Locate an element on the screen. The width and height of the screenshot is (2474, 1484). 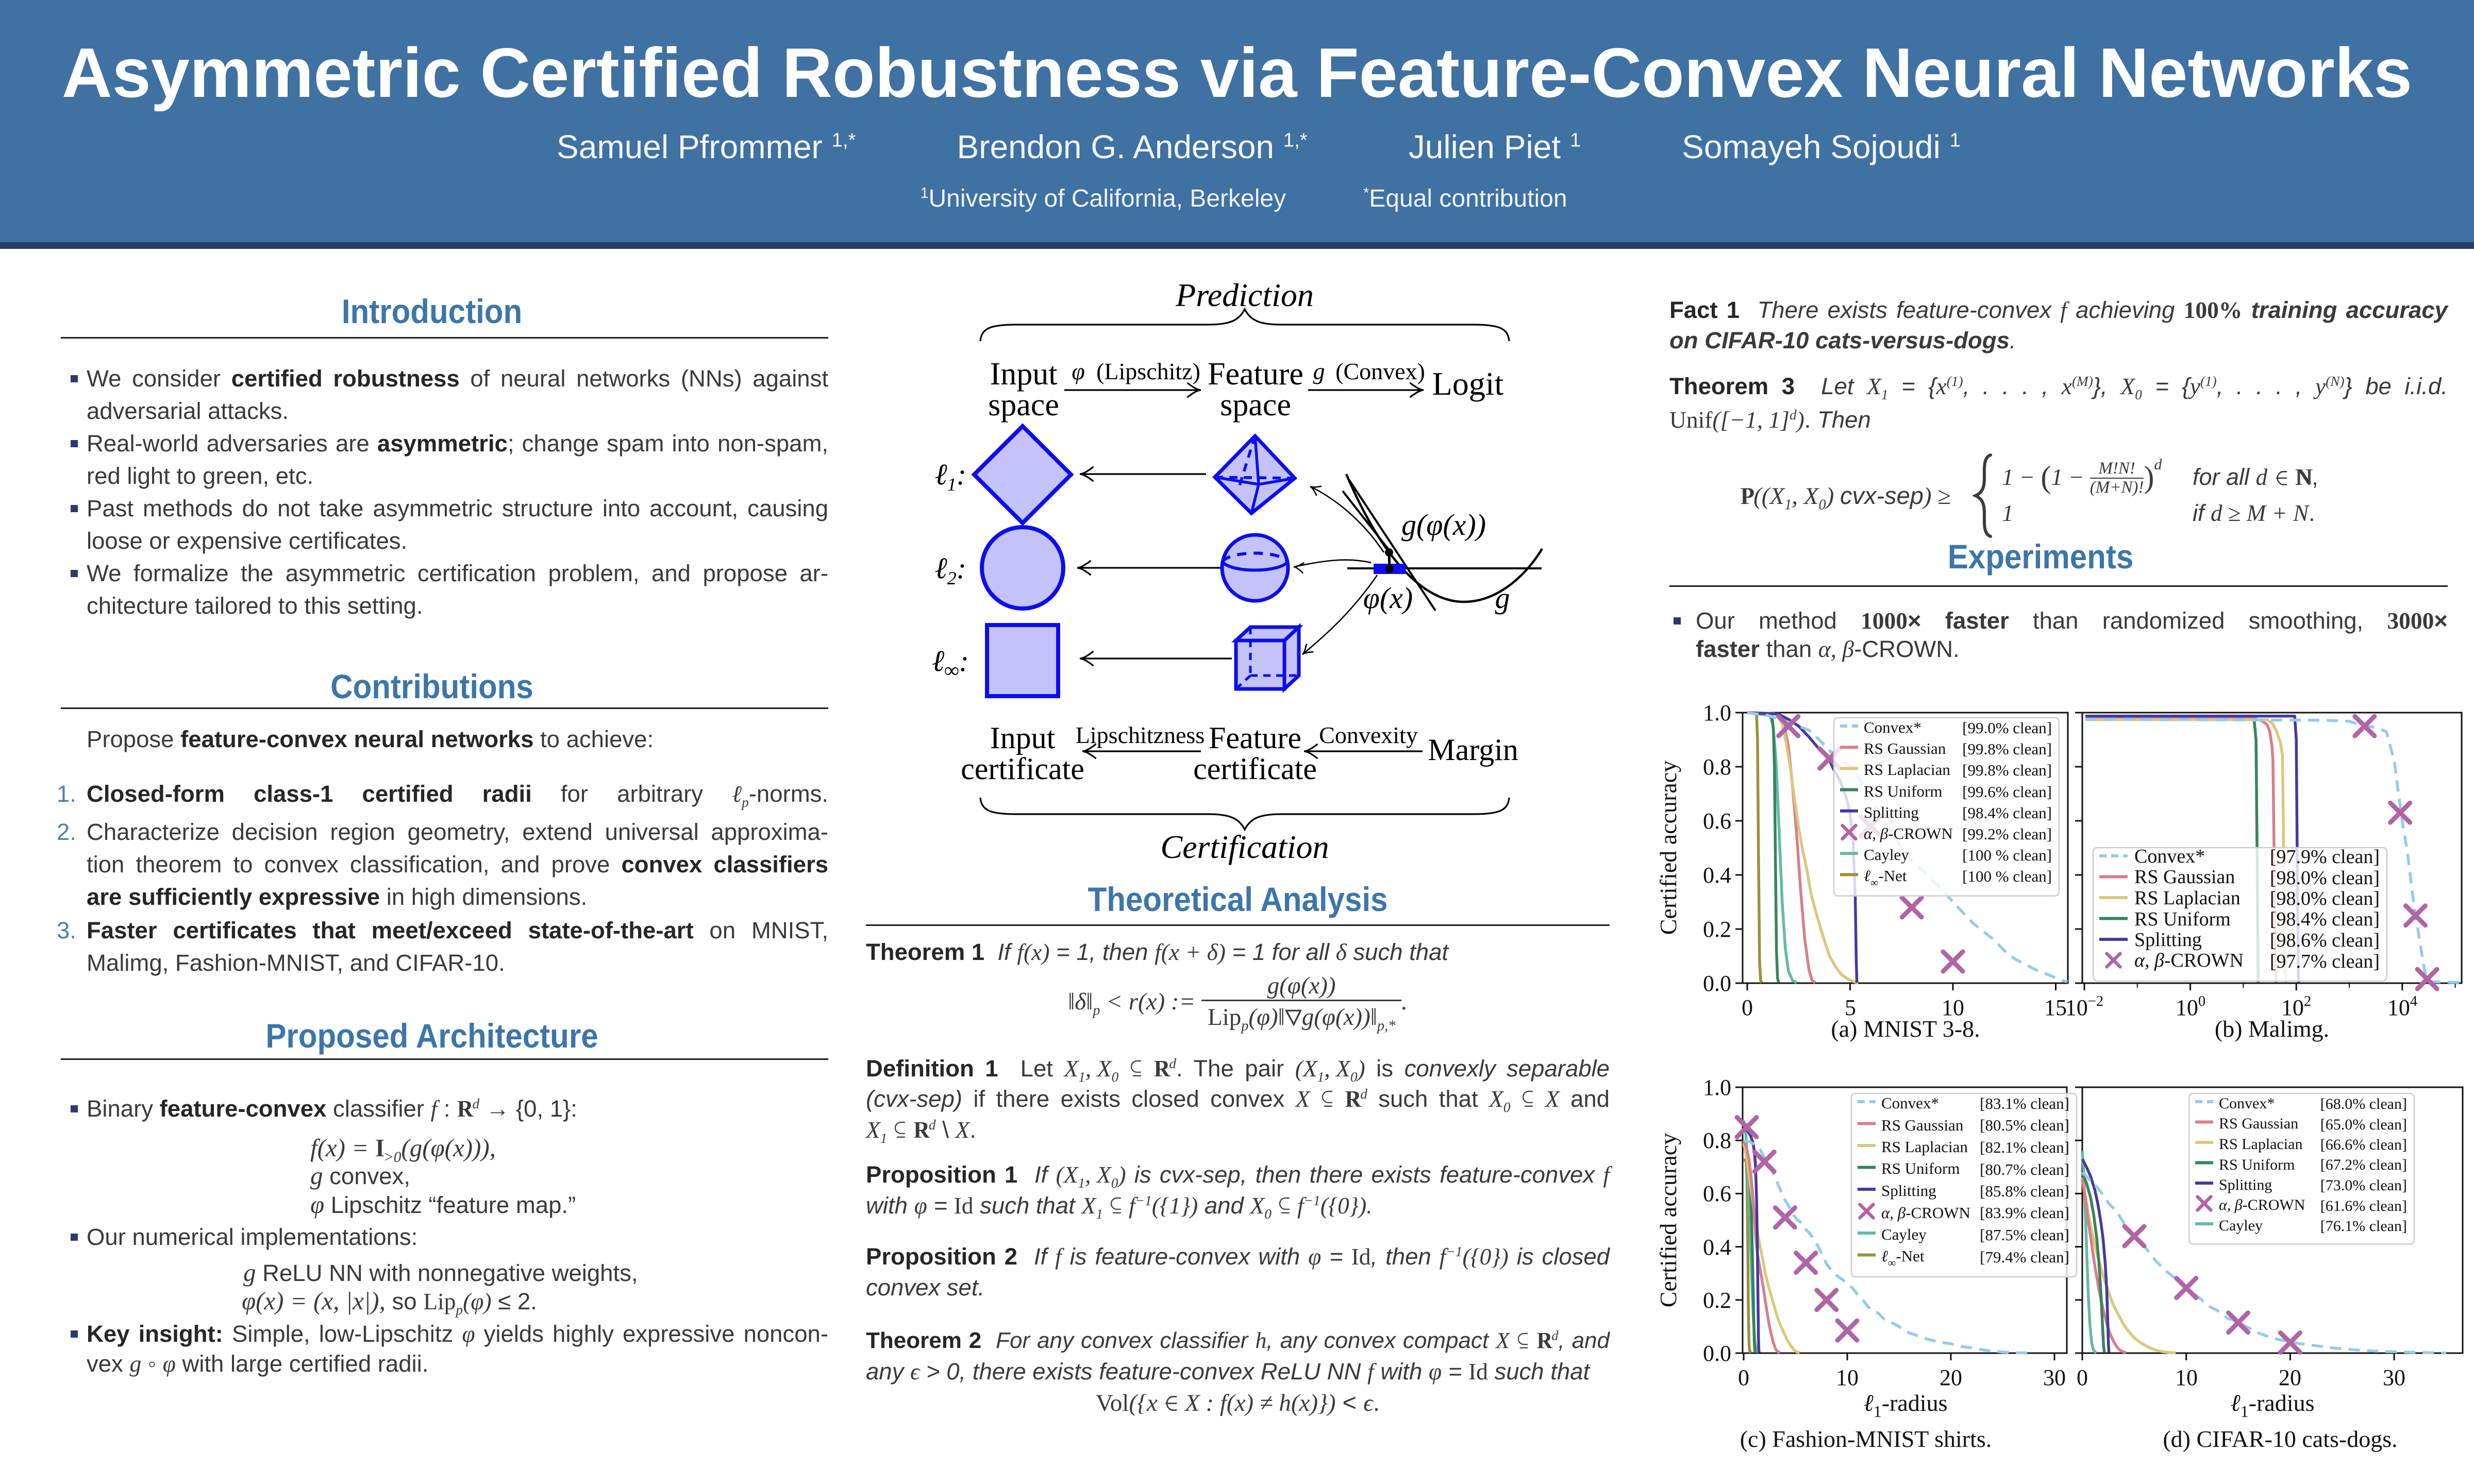
svg-text: [85.8% clean] is located at coordinates (2024, 1191).